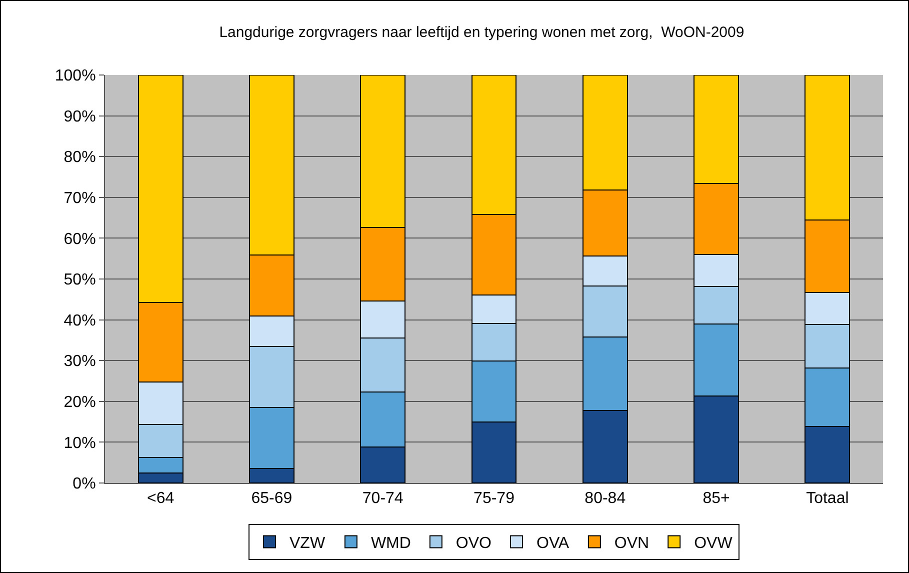  Describe the element at coordinates (80, 239) in the screenshot. I see `y-tick-label: 60%` at that location.